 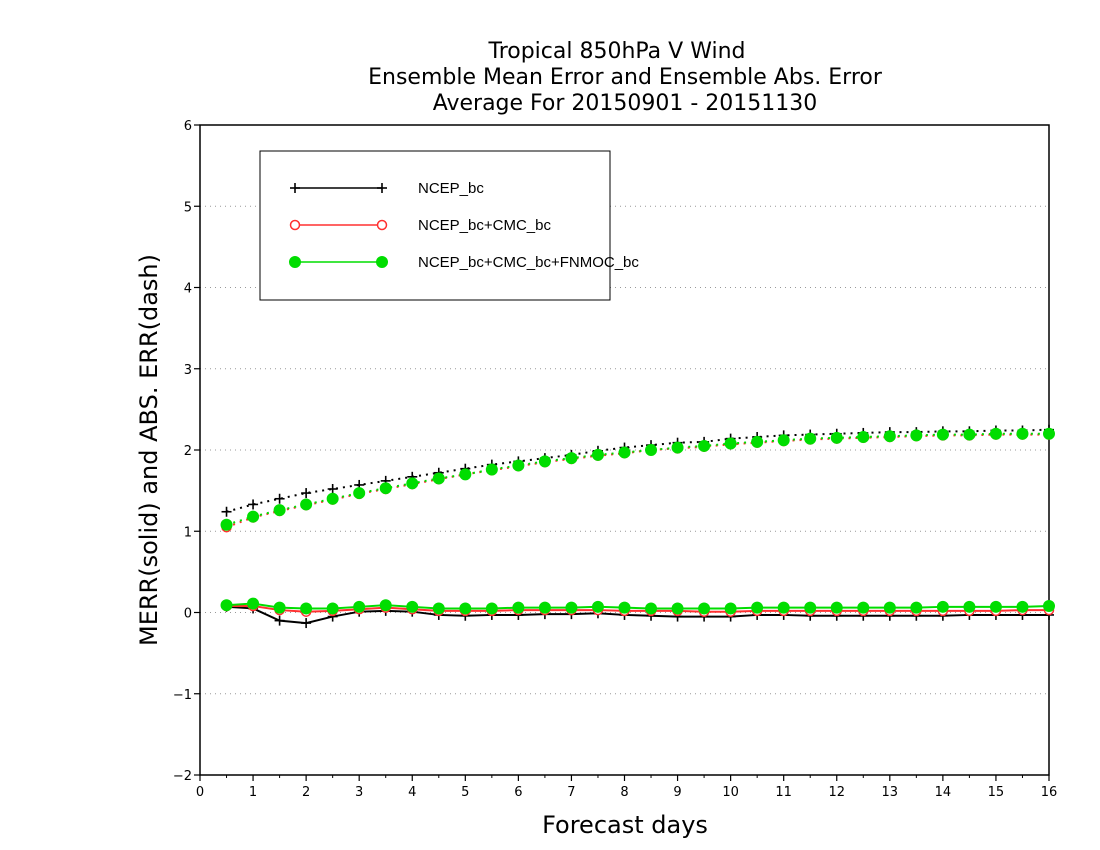 What do you see at coordinates (996, 792) in the screenshot?
I see `x-tick-label: 15` at bounding box center [996, 792].